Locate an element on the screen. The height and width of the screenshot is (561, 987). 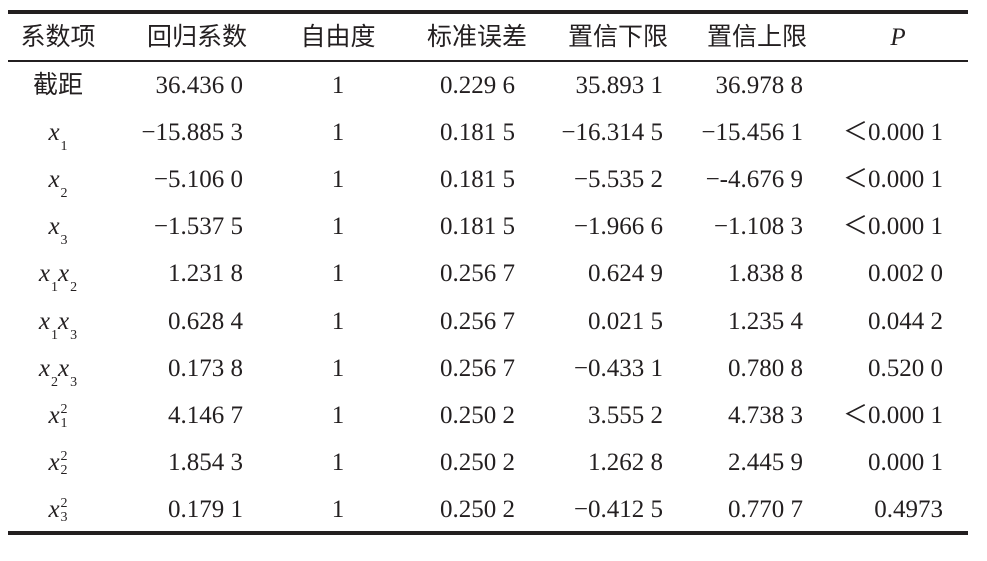
header-cell: P is located at coordinates (898, 37).